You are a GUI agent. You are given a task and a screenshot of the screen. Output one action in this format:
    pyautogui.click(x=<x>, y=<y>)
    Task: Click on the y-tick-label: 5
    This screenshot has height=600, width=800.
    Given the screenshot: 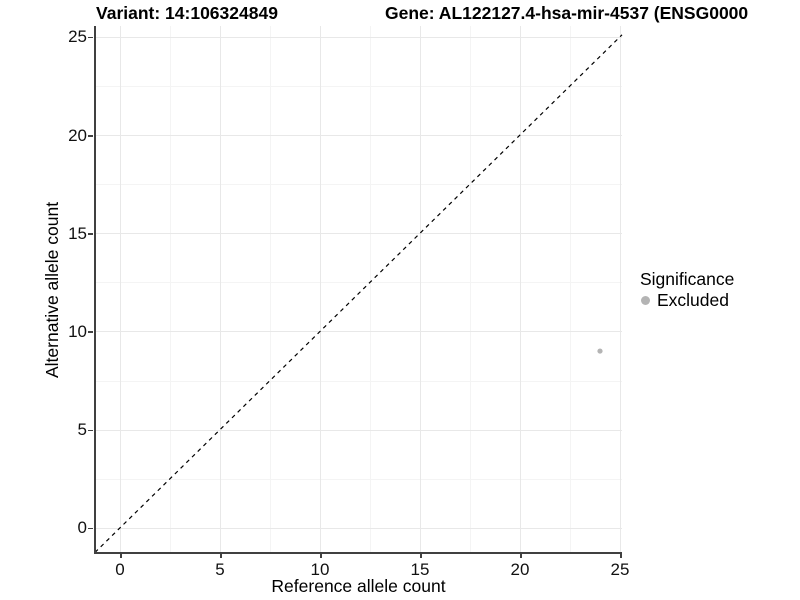 What is the action you would take?
    pyautogui.click(x=82, y=430)
    